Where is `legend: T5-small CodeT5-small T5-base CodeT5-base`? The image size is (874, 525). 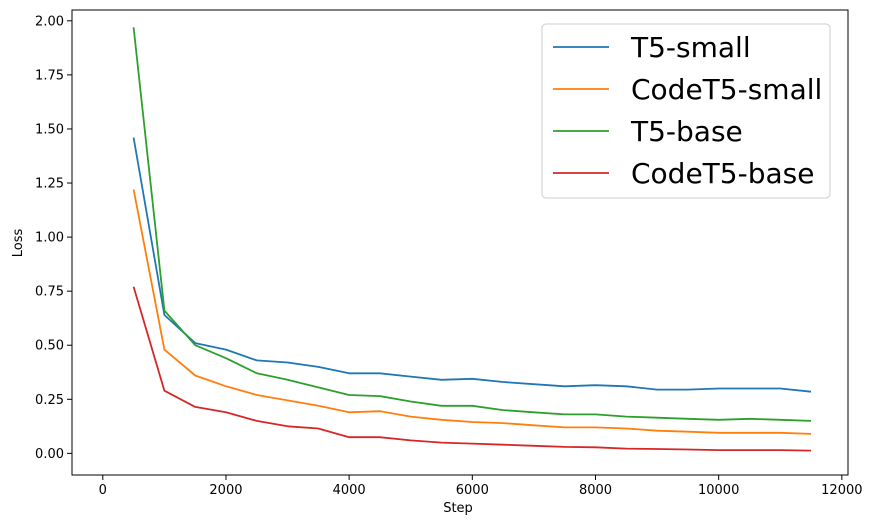
legend: T5-small CodeT5-small T5-base CodeT5-base is located at coordinates (686, 111).